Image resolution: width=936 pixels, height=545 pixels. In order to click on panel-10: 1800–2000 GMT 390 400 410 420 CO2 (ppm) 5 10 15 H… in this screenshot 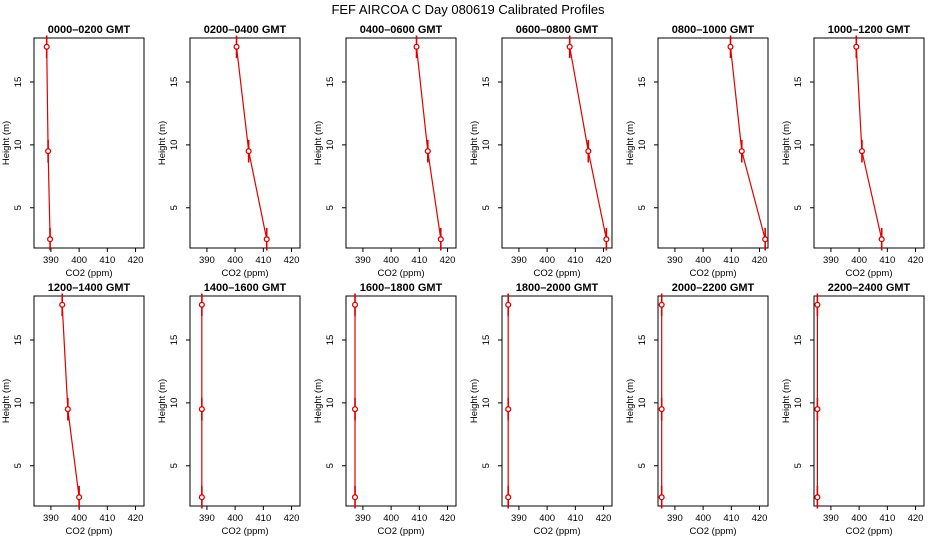, I will do `click(541, 409)`.